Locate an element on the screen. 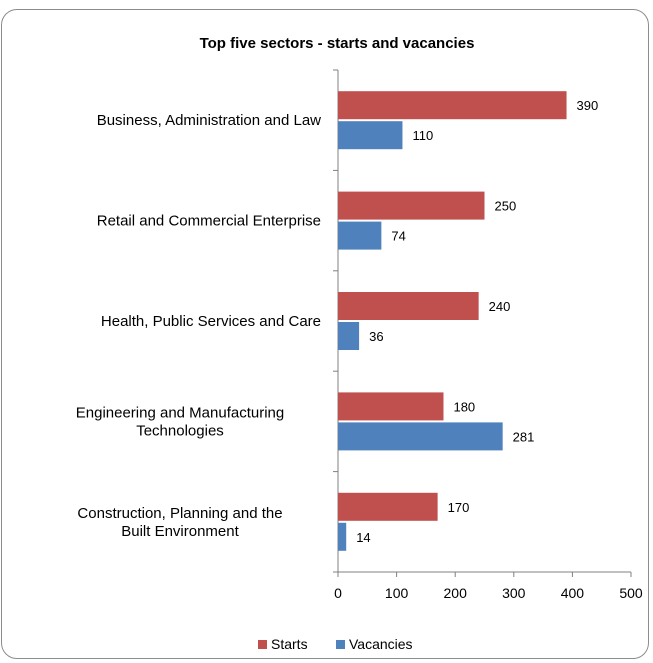 The height and width of the screenshot is (663, 653). legend: Starts Vacancies is located at coordinates (335, 644).